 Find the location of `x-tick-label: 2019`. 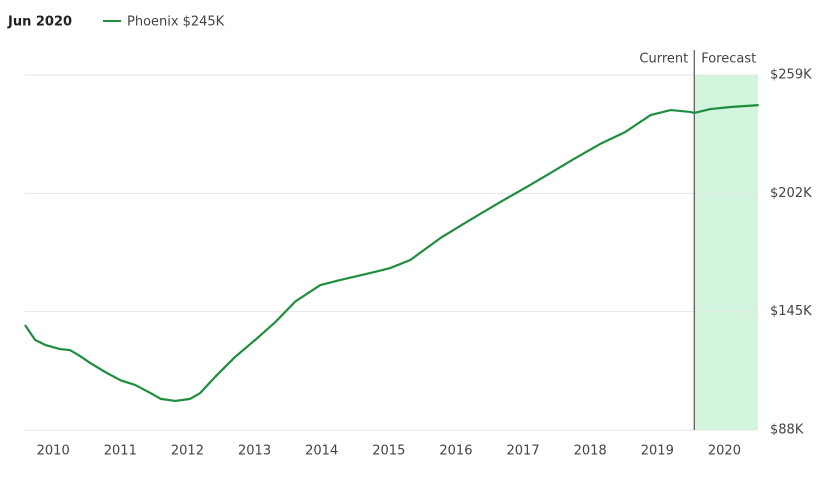

x-tick-label: 2019 is located at coordinates (657, 451).